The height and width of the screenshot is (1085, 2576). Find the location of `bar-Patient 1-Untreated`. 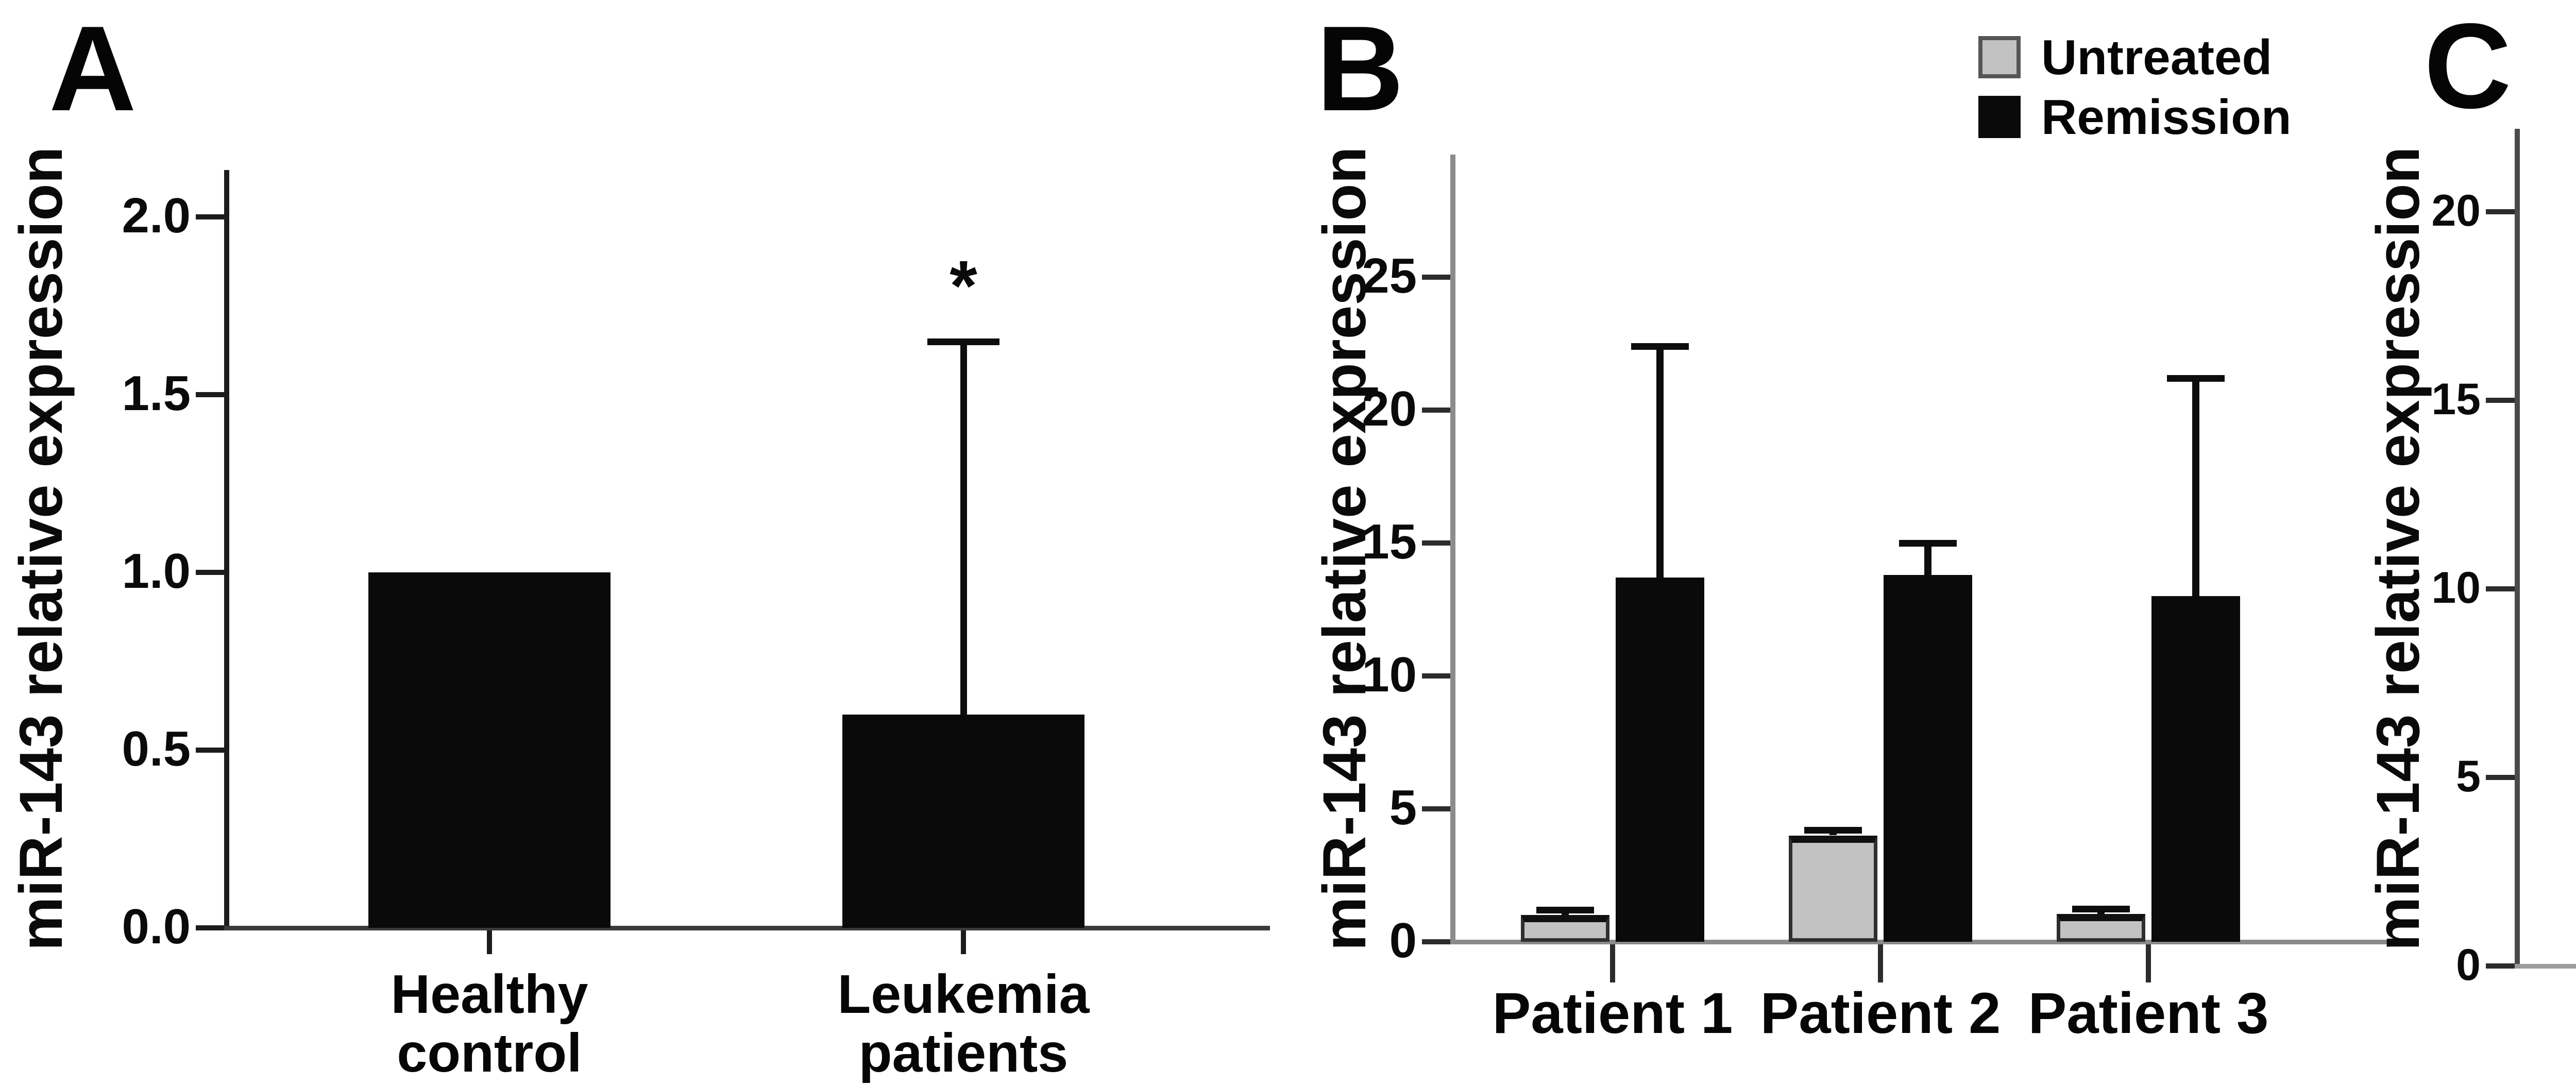

bar-Patient 1-Untreated is located at coordinates (1565, 928).